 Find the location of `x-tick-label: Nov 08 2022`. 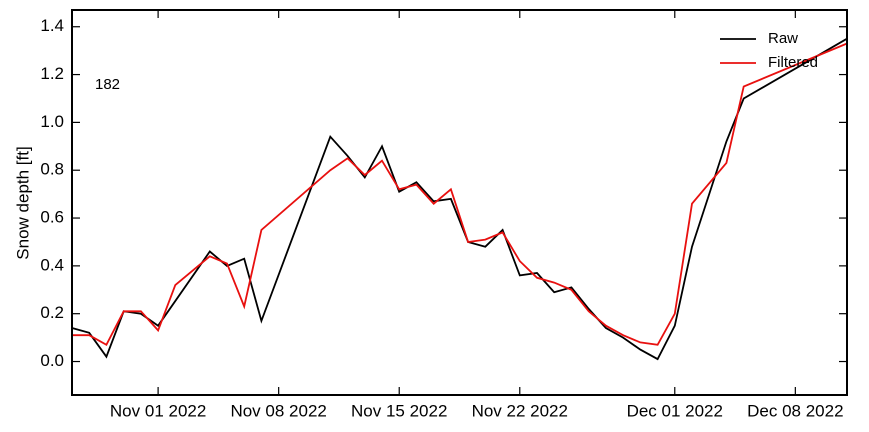

x-tick-label: Nov 08 2022 is located at coordinates (278, 410).